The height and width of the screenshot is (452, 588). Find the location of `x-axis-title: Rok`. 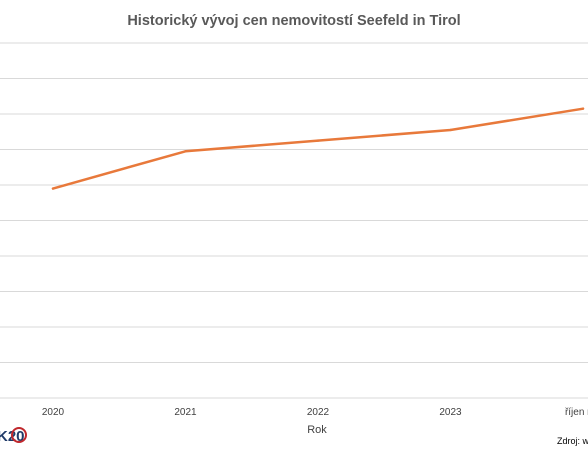

x-axis-title: Rok is located at coordinates (317, 430).